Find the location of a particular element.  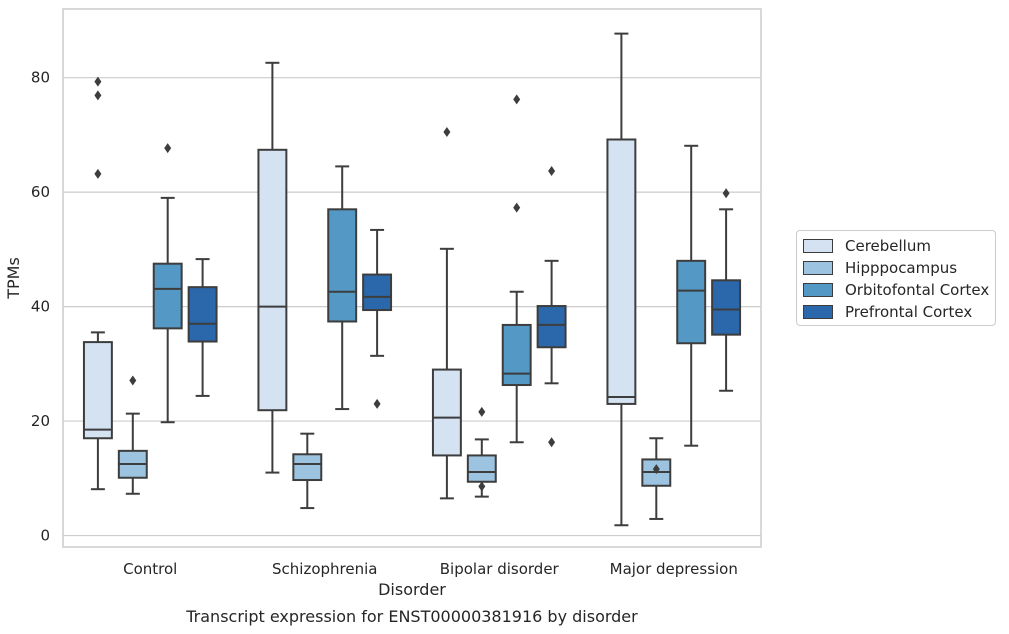

box-hipppocampus-schizophrenia is located at coordinates (307, 471).